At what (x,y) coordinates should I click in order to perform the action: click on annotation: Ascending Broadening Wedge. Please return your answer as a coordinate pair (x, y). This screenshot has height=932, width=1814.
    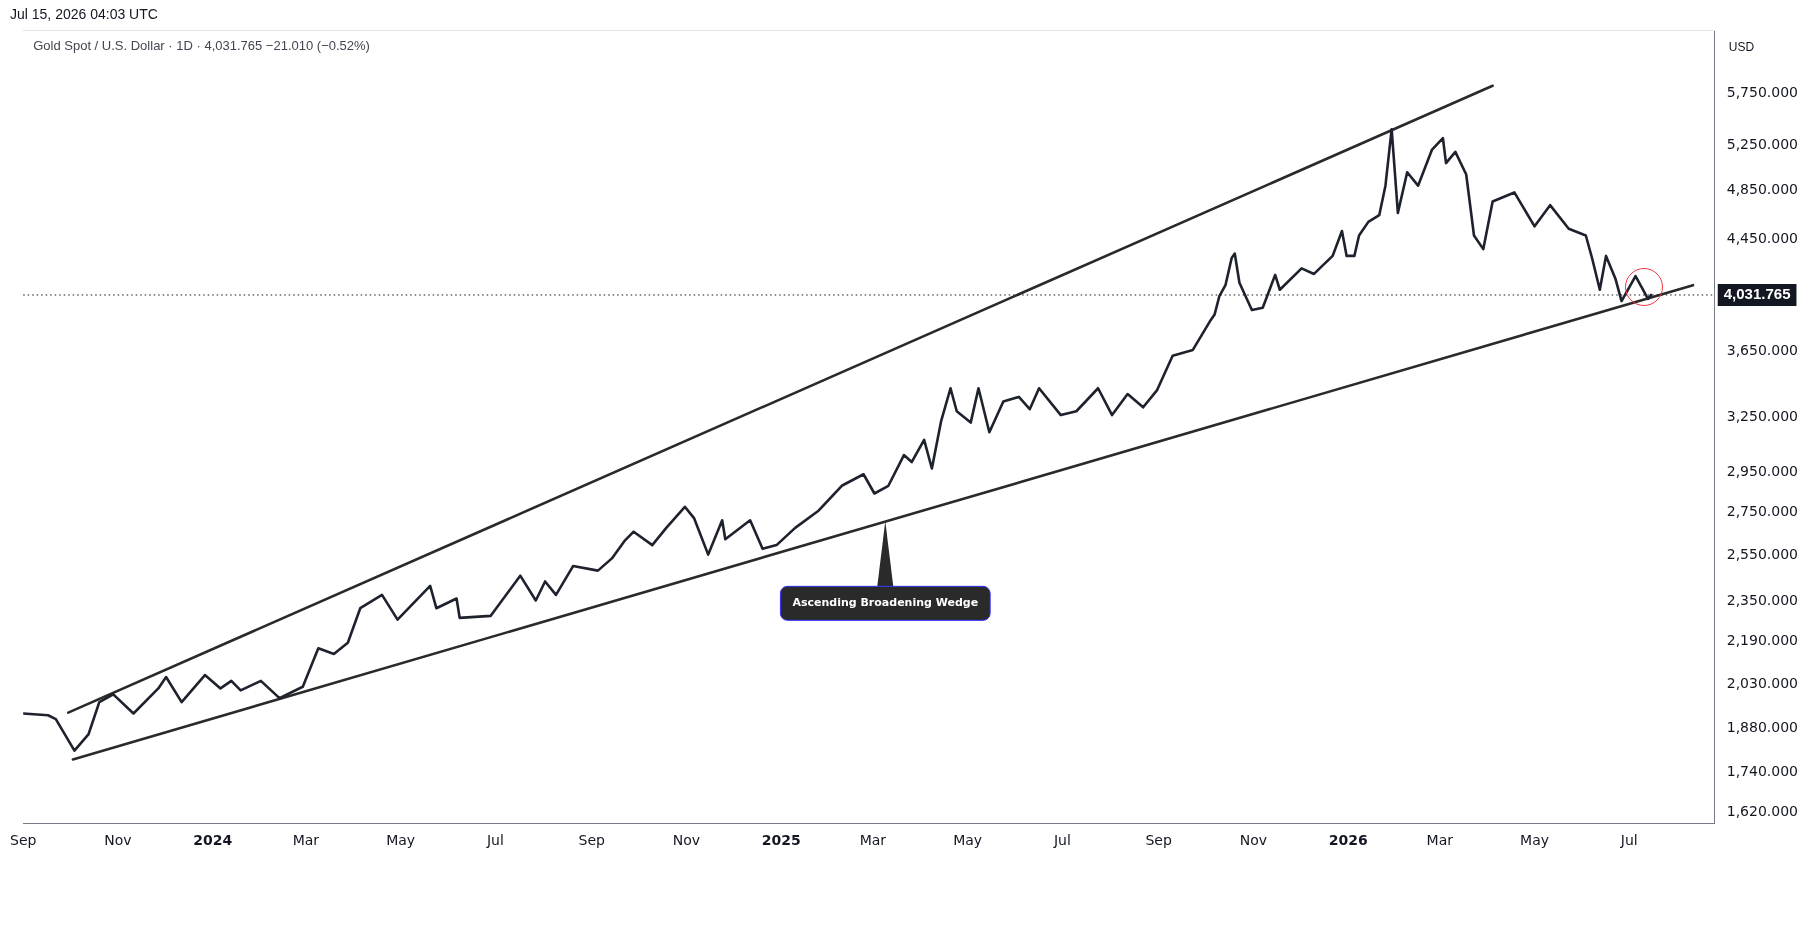
    Looking at the image, I should click on (885, 603).